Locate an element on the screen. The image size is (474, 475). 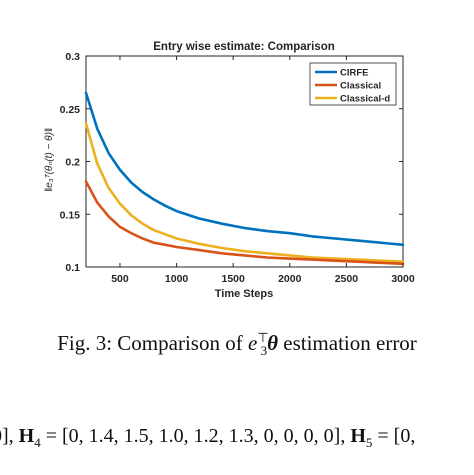
body-h5-value: = [0, is located at coordinates (394, 436).